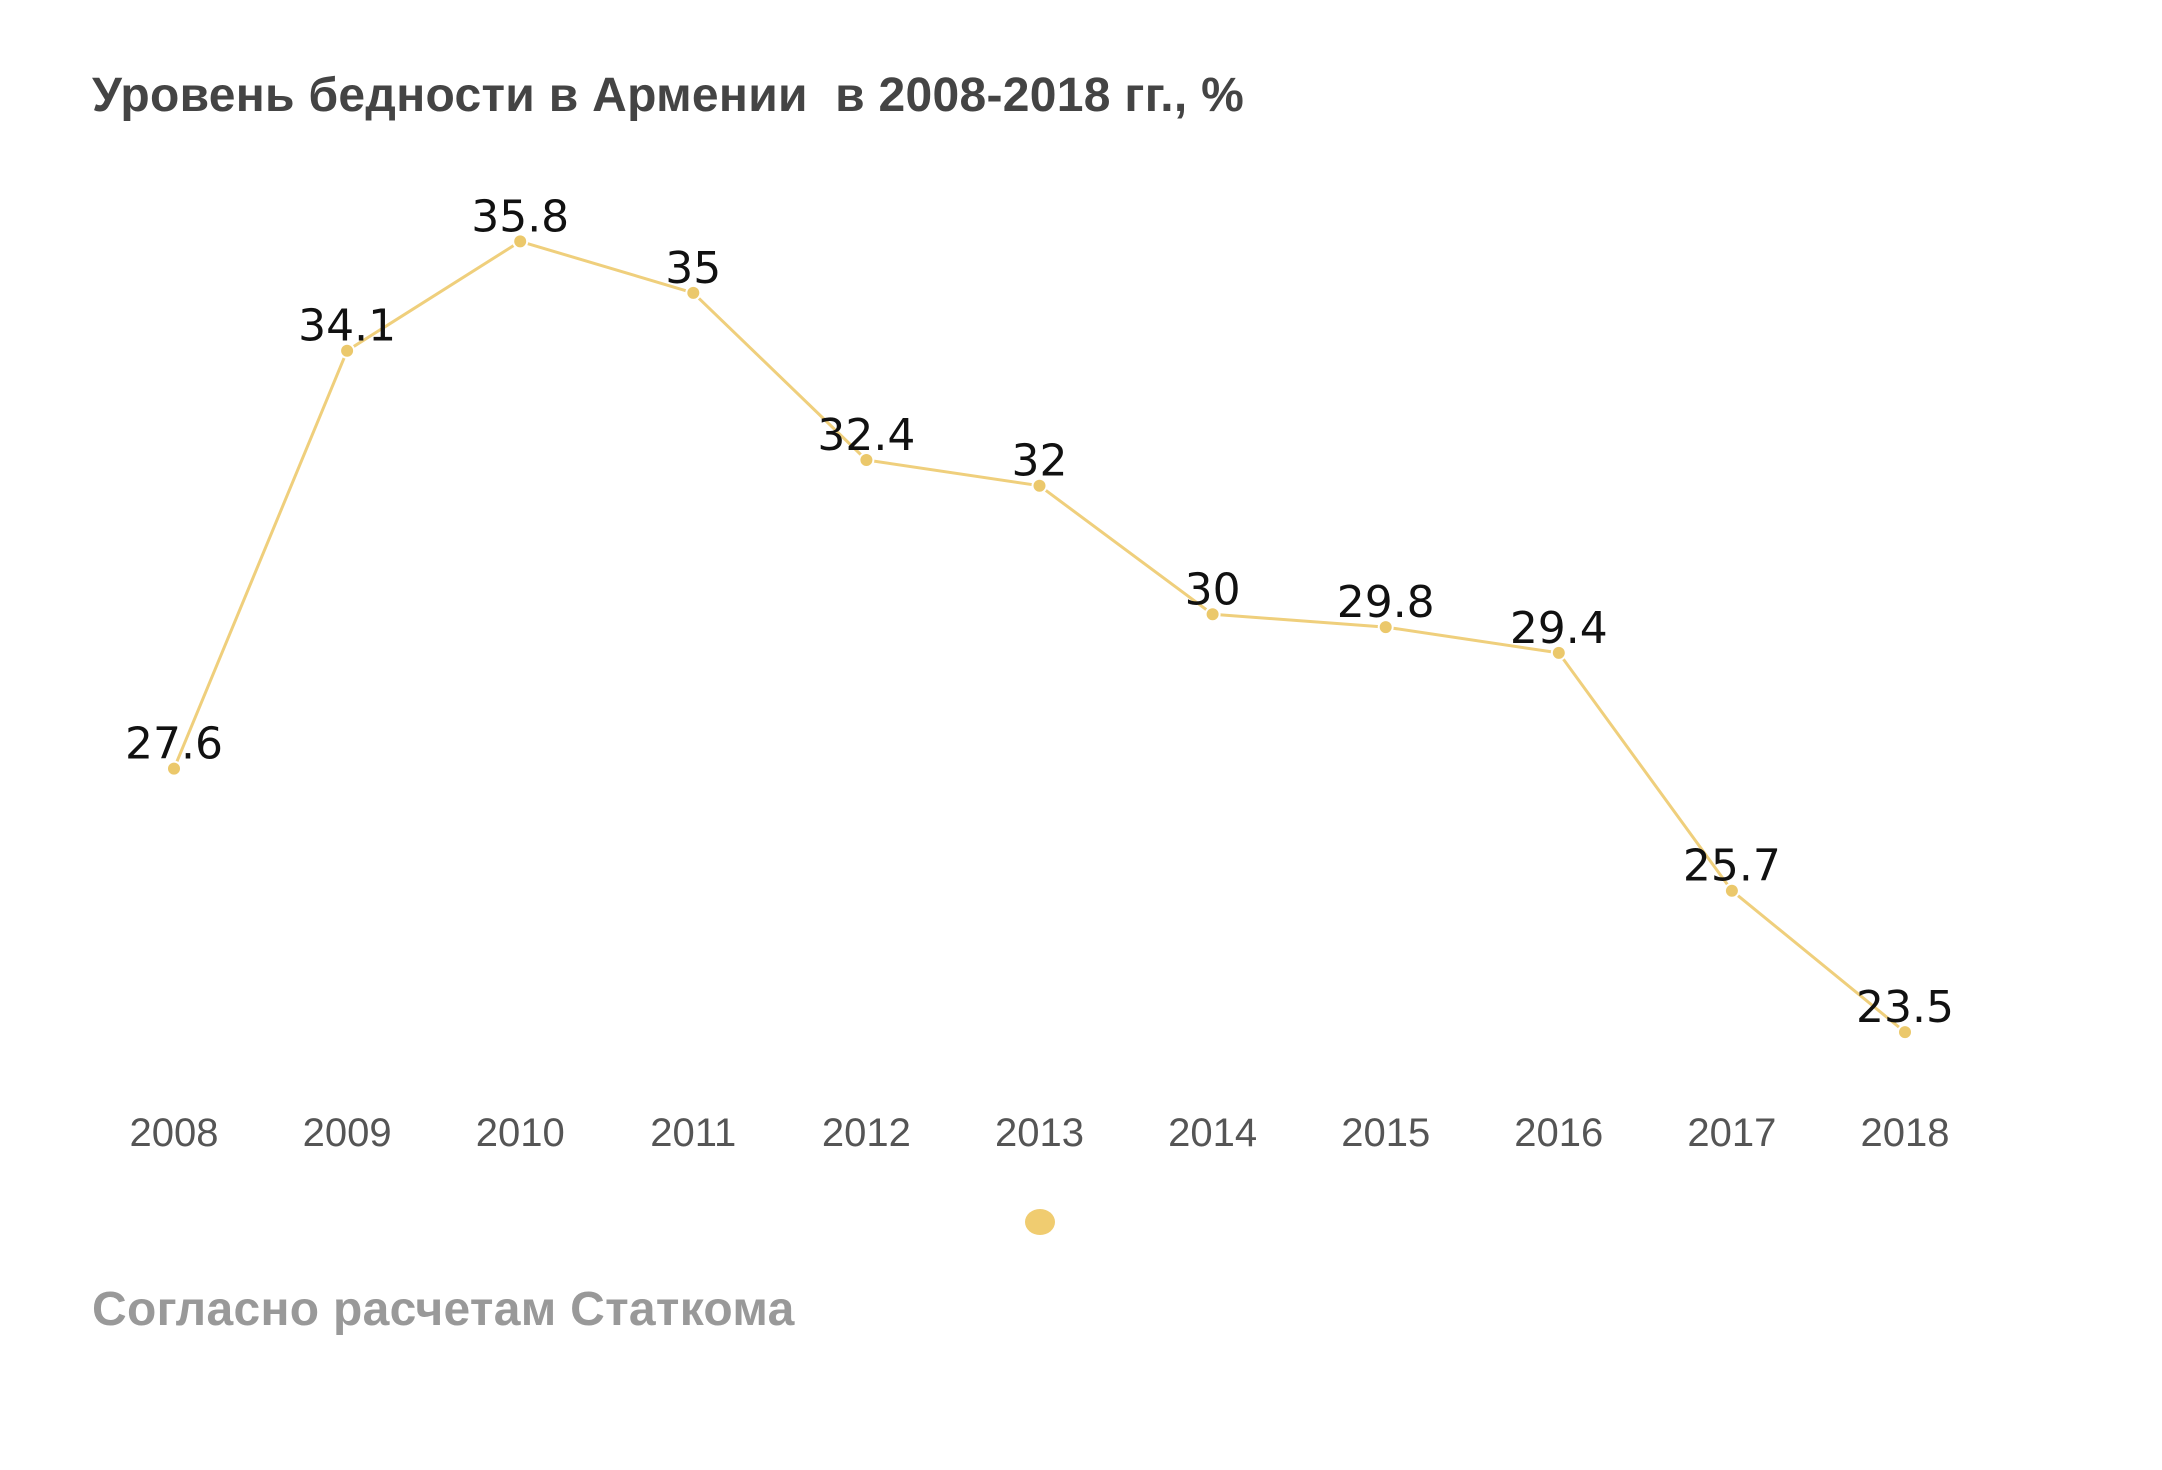 This screenshot has height=1470, width=2162. What do you see at coordinates (866, 1133) in the screenshot?
I see `x-tick-label-2012: 2012` at bounding box center [866, 1133].